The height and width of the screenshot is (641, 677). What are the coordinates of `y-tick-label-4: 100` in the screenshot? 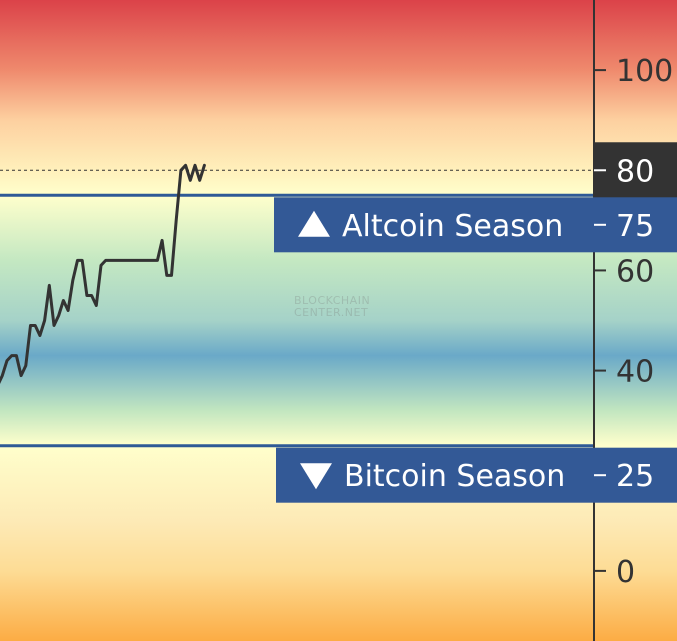 It's located at (644, 71).